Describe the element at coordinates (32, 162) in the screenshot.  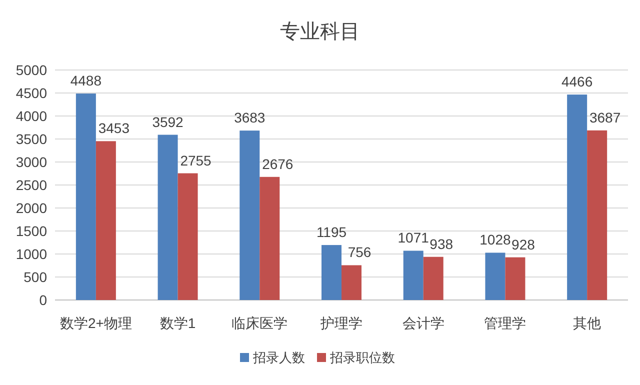
I see `y-tick-label: 3000` at that location.